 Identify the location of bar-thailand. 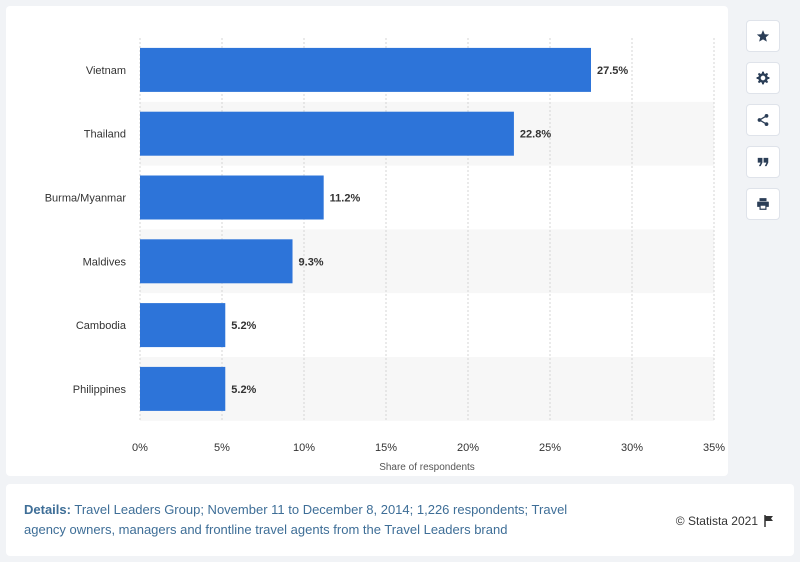
(327, 133).